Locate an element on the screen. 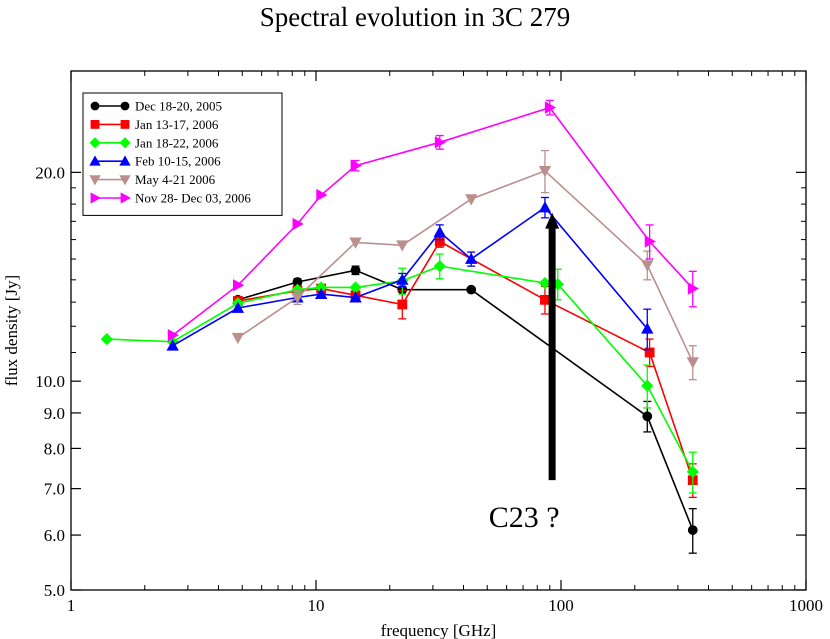 This screenshot has height=639, width=830. annotation-label: C23 ? is located at coordinates (524, 517).